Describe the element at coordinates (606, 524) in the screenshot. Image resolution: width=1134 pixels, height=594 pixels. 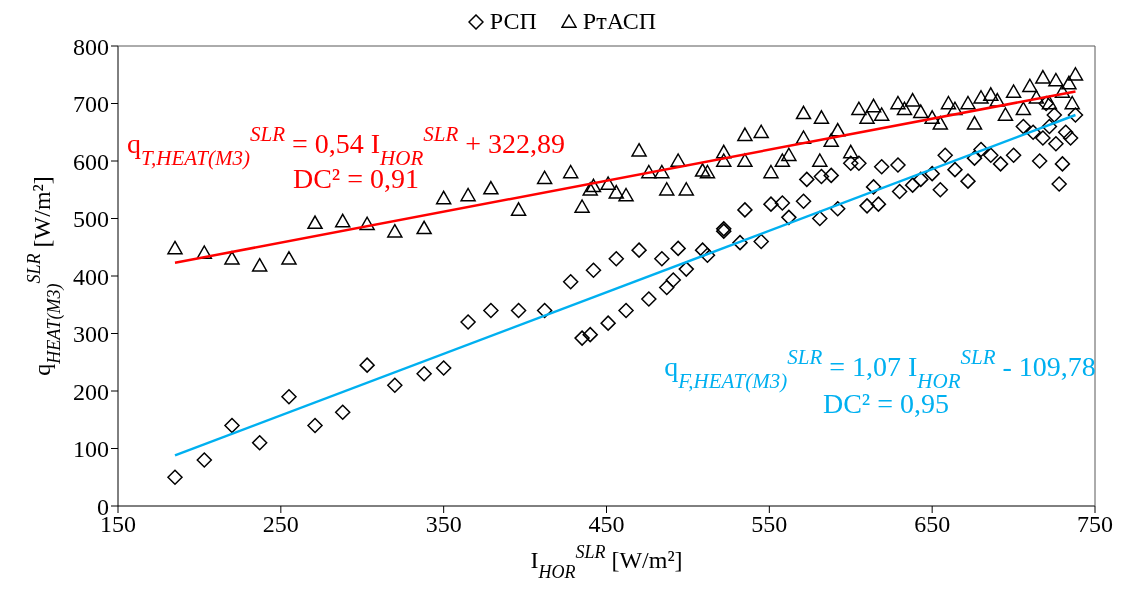
I see `x-tick-label: 450` at that location.